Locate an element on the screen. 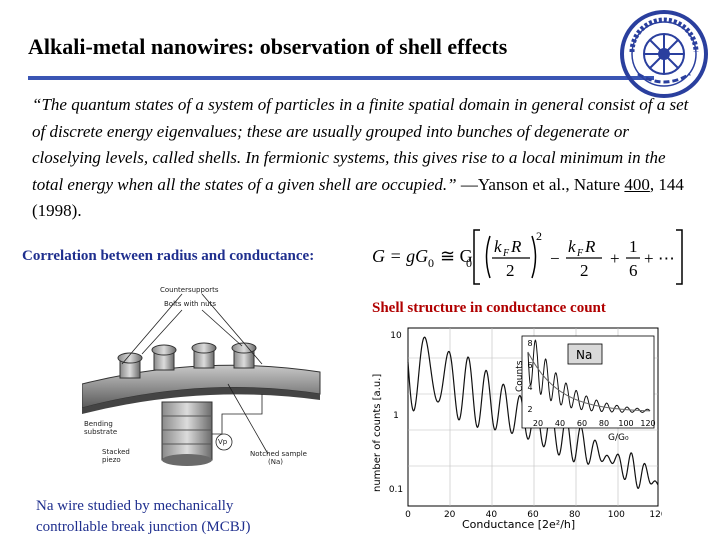  formula-den1: 2 is located at coordinates (510, 270).